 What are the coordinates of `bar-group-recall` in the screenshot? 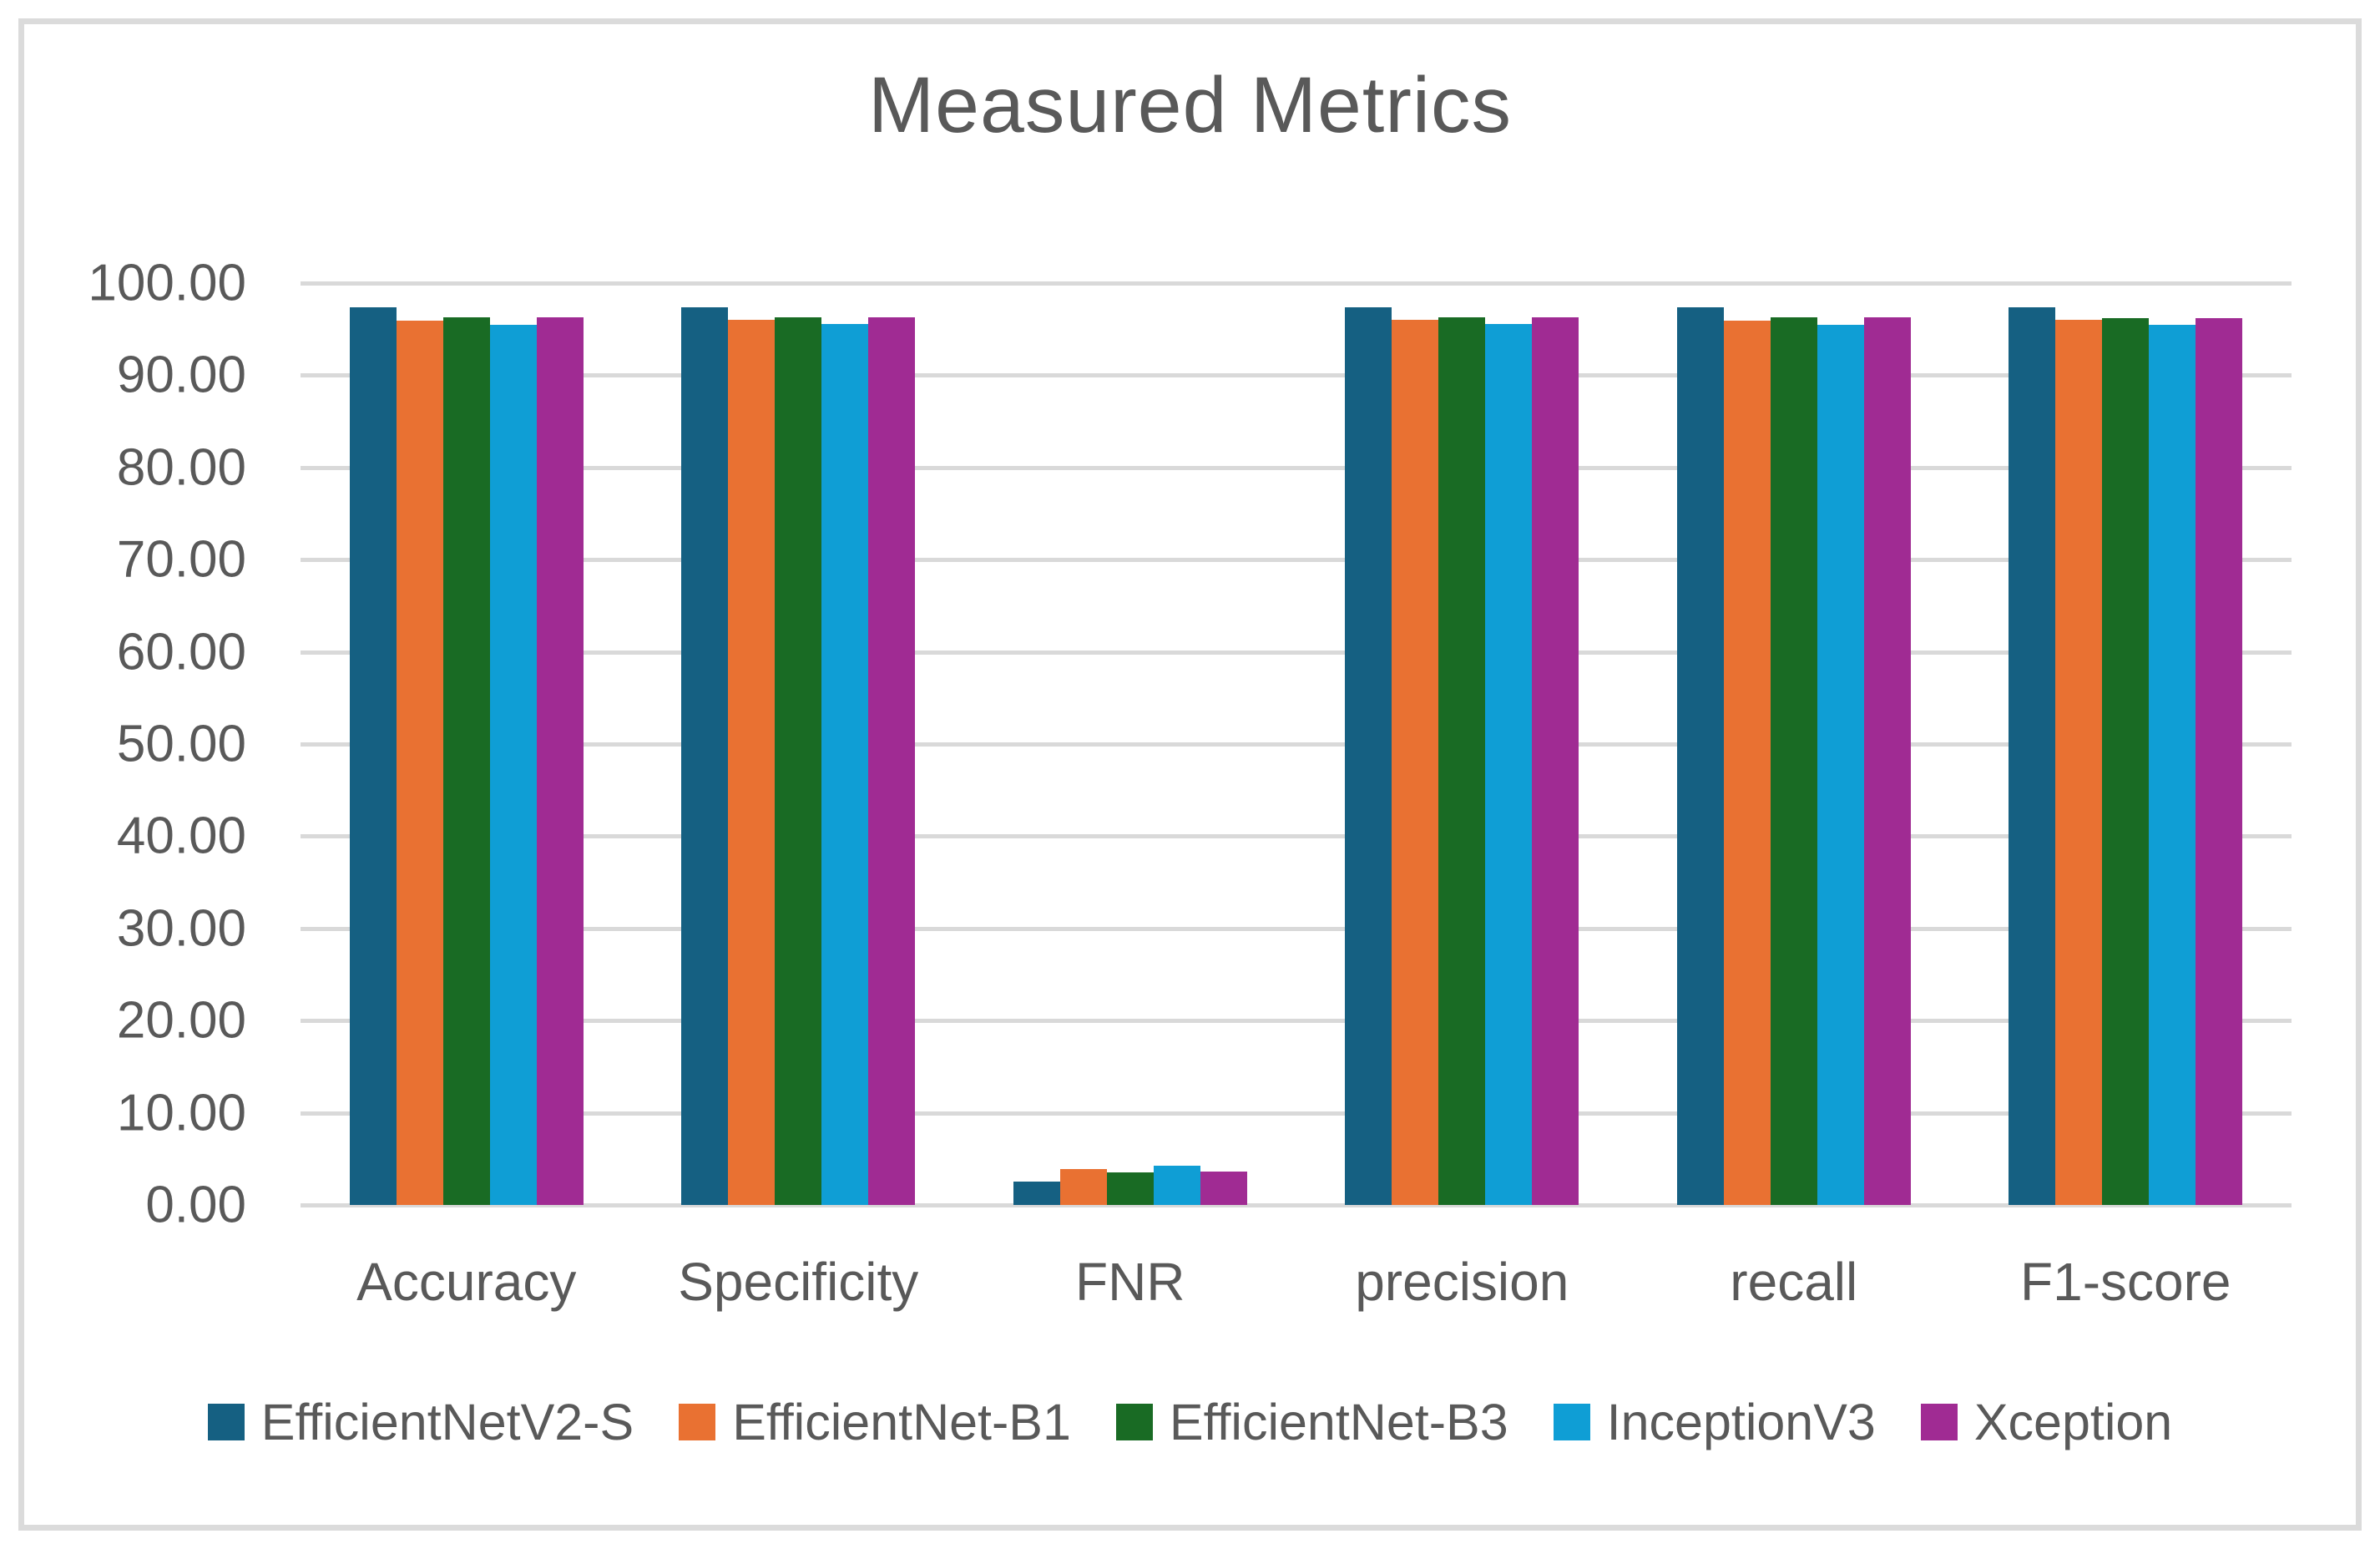 It's located at (1794, 744).